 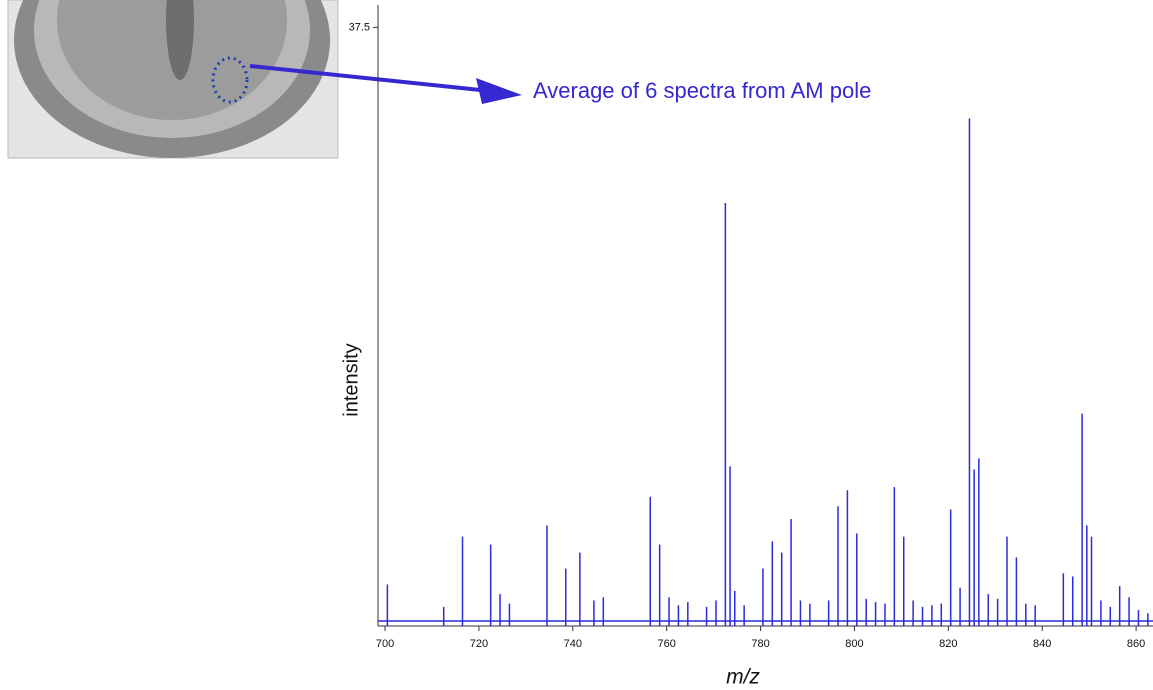 What do you see at coordinates (230, 80) in the screenshot?
I see `region-marker` at bounding box center [230, 80].